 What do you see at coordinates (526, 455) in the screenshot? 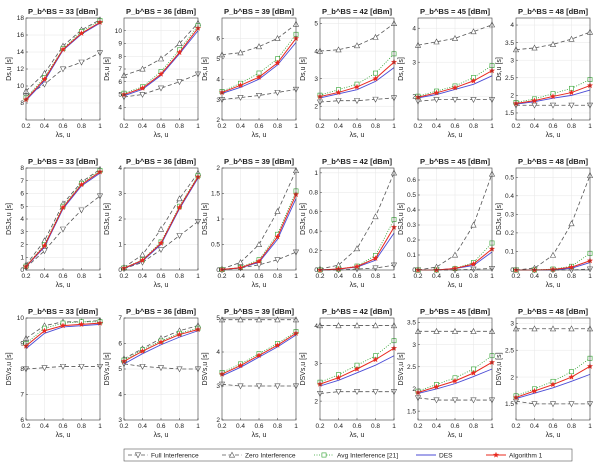
I see `legend-label: Algorithm 1` at bounding box center [526, 455].